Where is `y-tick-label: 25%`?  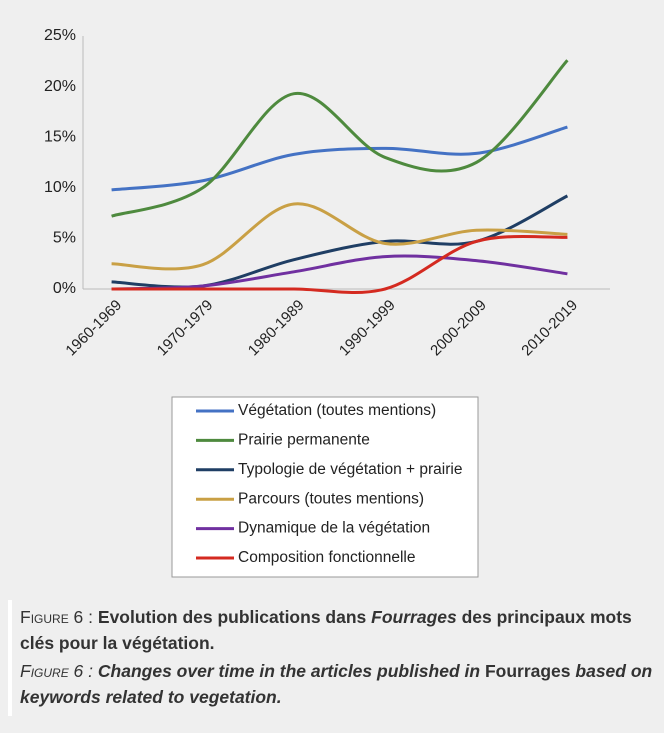 y-tick-label: 25% is located at coordinates (60, 35).